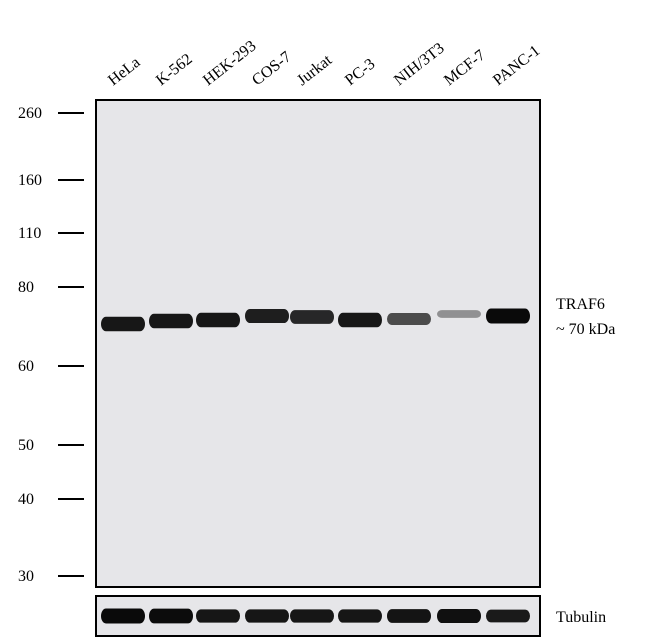  I want to click on marker-label: 160, so click(30, 180).